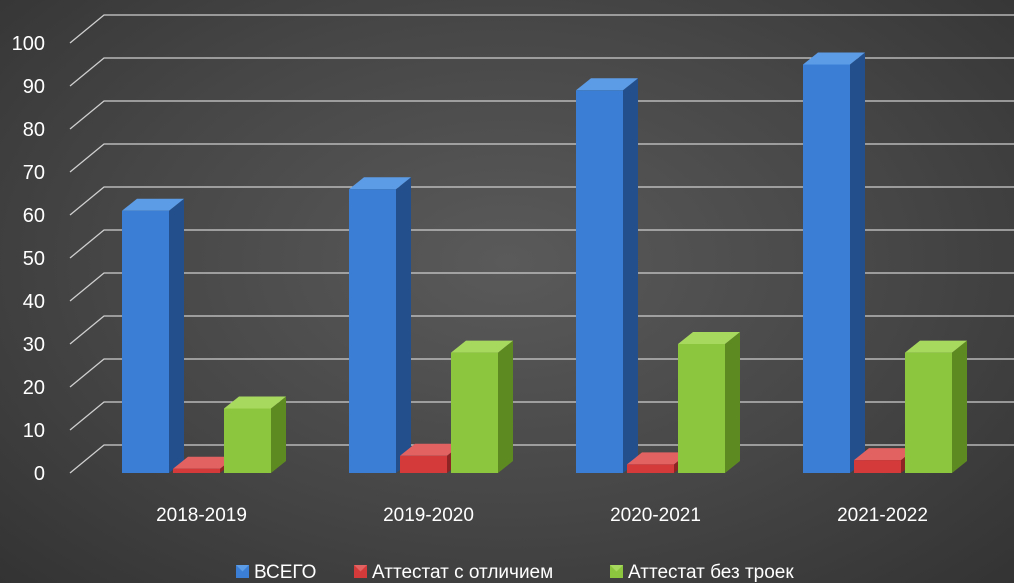  Describe the element at coordinates (607, 276) in the screenshot. I see `bar-1-2020-2021` at that location.